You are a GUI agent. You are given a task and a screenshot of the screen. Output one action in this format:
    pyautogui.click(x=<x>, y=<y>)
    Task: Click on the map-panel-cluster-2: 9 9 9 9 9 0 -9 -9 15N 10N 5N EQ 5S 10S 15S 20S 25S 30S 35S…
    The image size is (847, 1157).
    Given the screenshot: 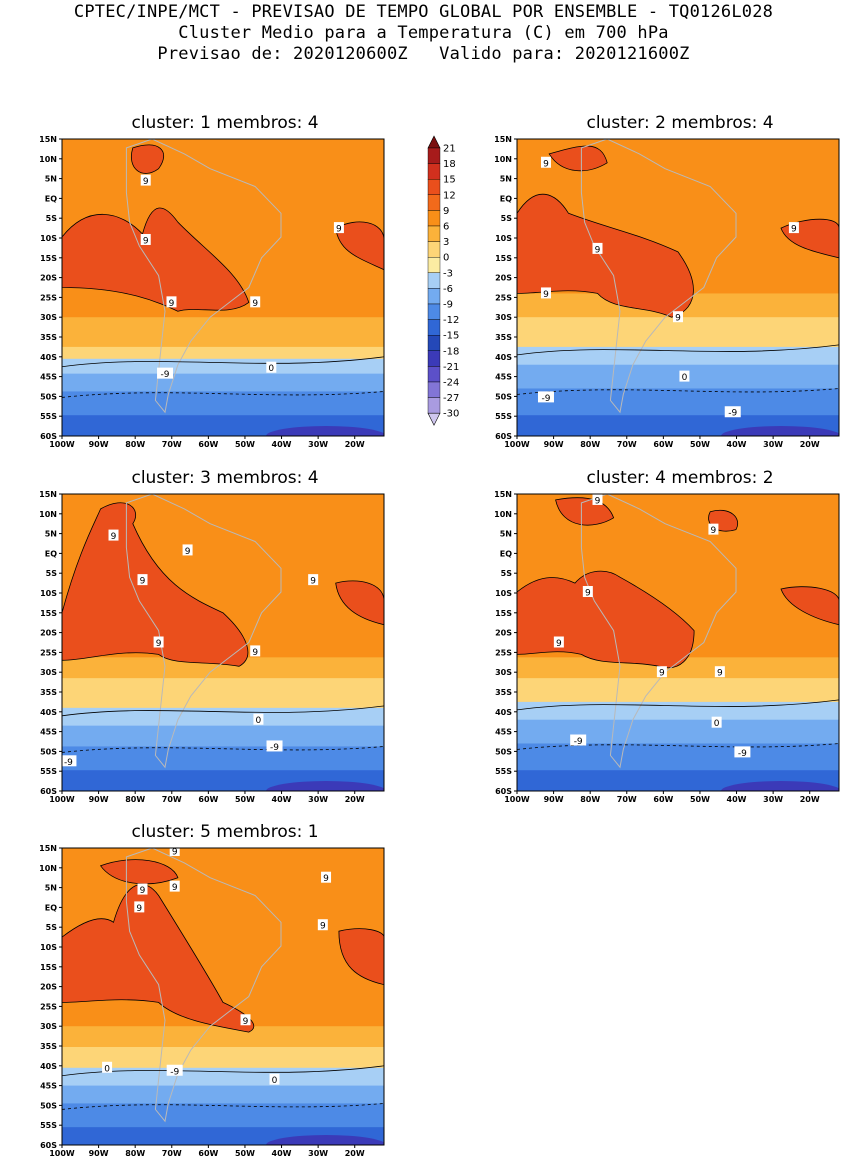 What is the action you would take?
    pyautogui.click(x=667, y=291)
    